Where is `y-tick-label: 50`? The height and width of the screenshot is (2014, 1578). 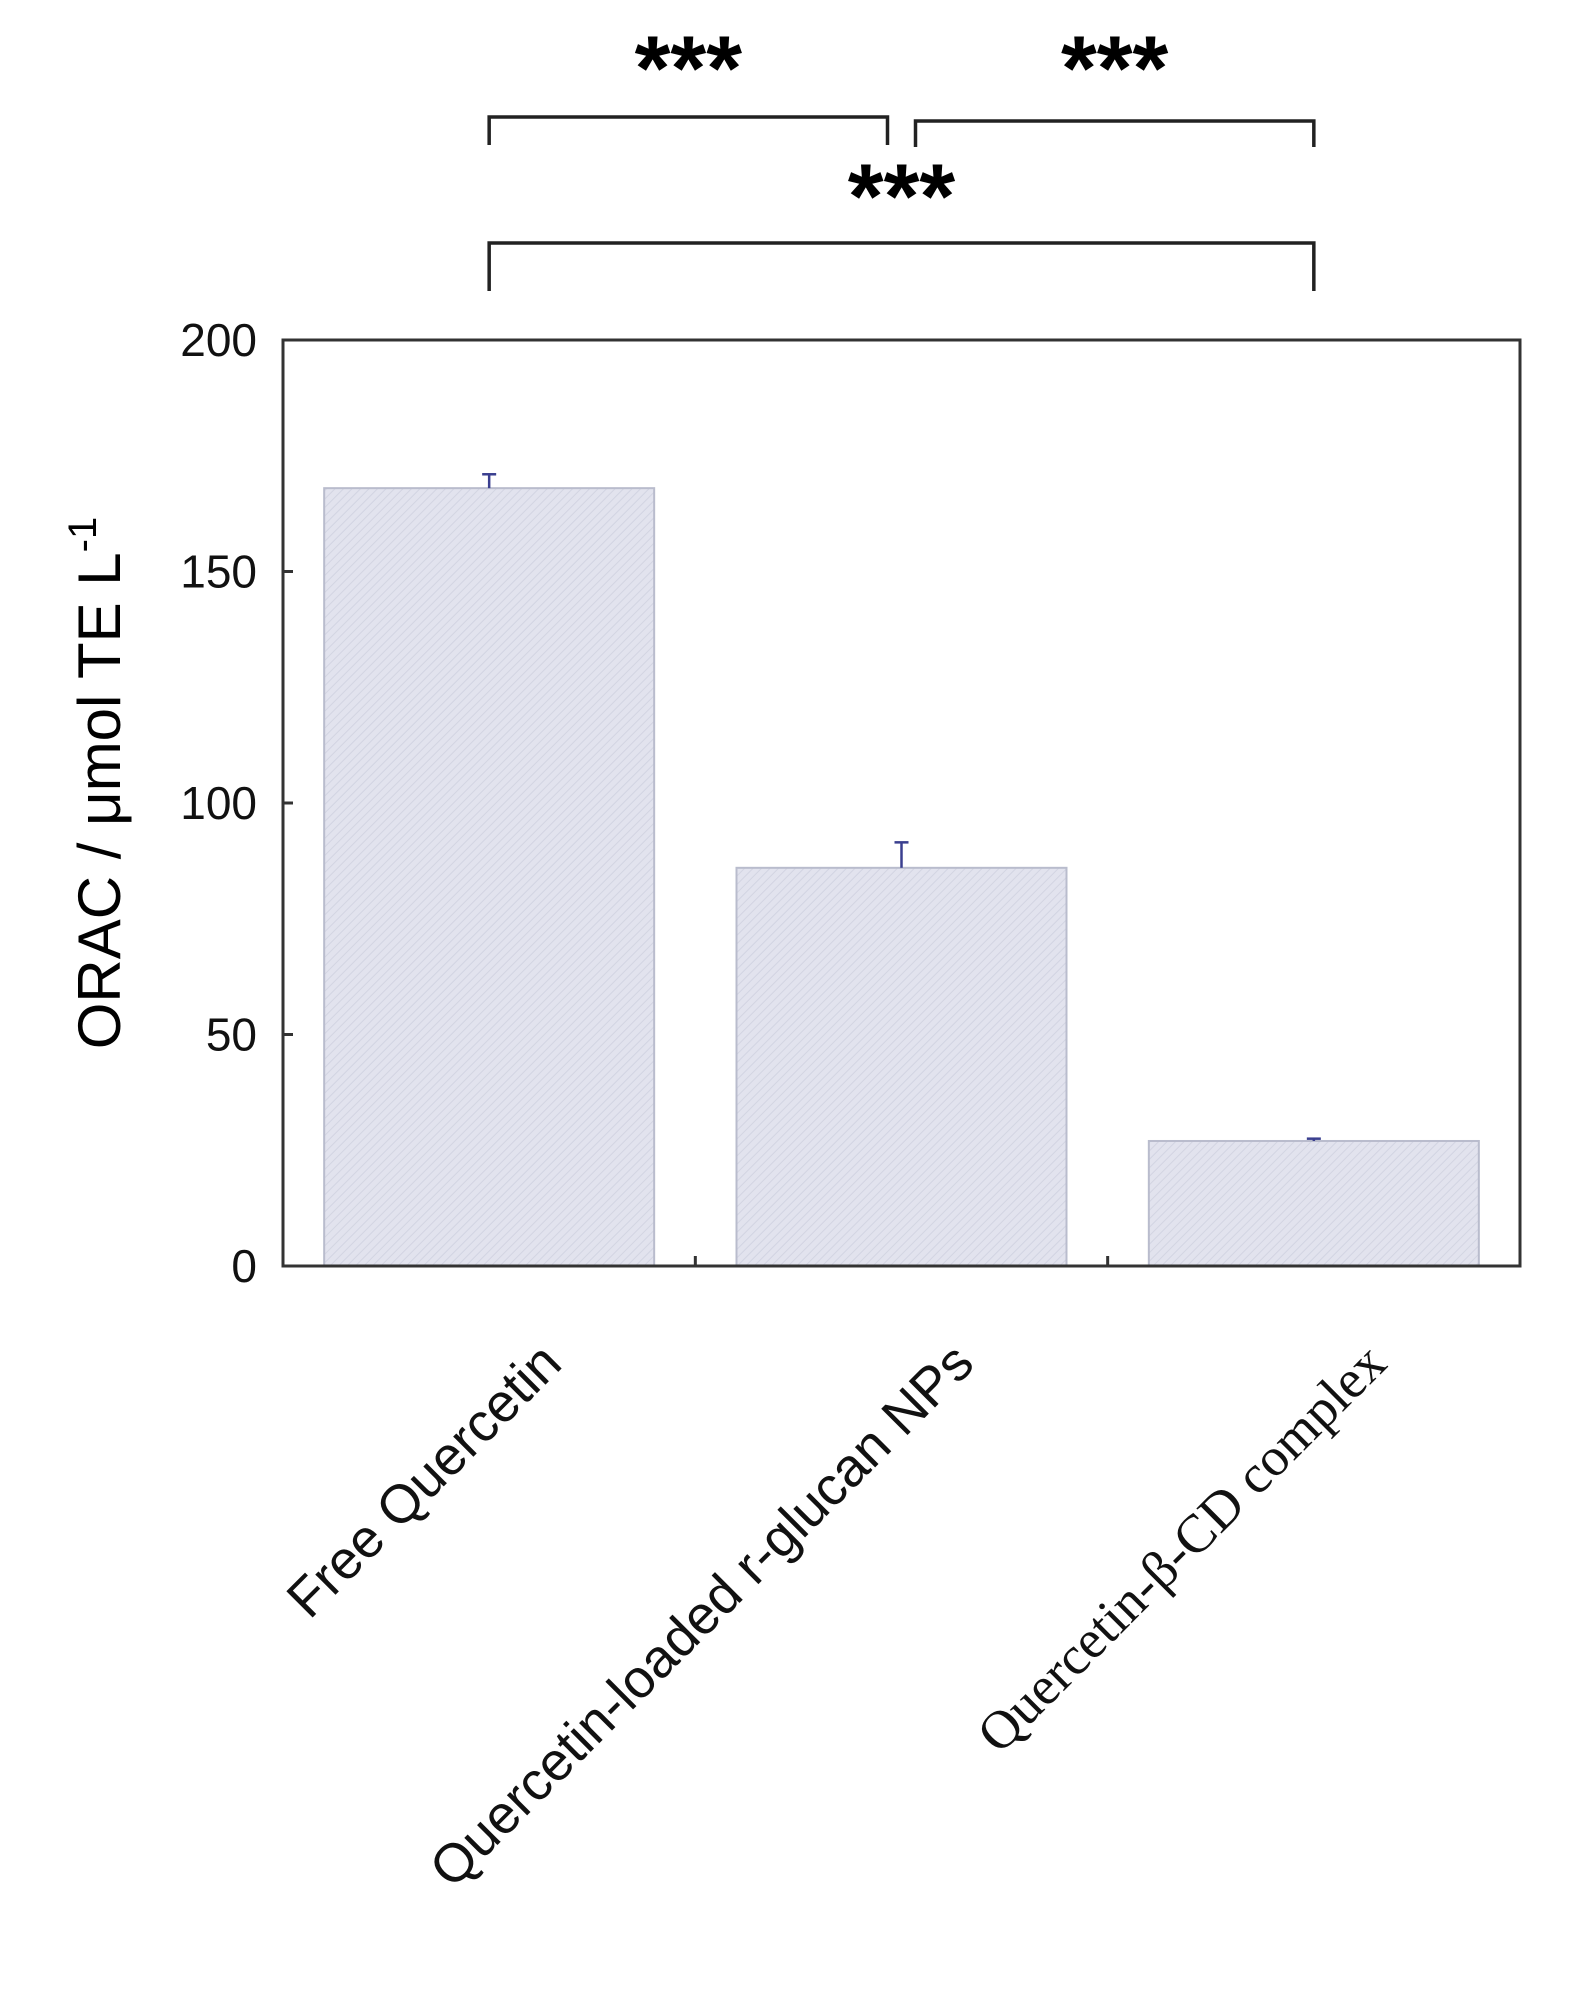
y-tick-label: 50 is located at coordinates (231, 1035).